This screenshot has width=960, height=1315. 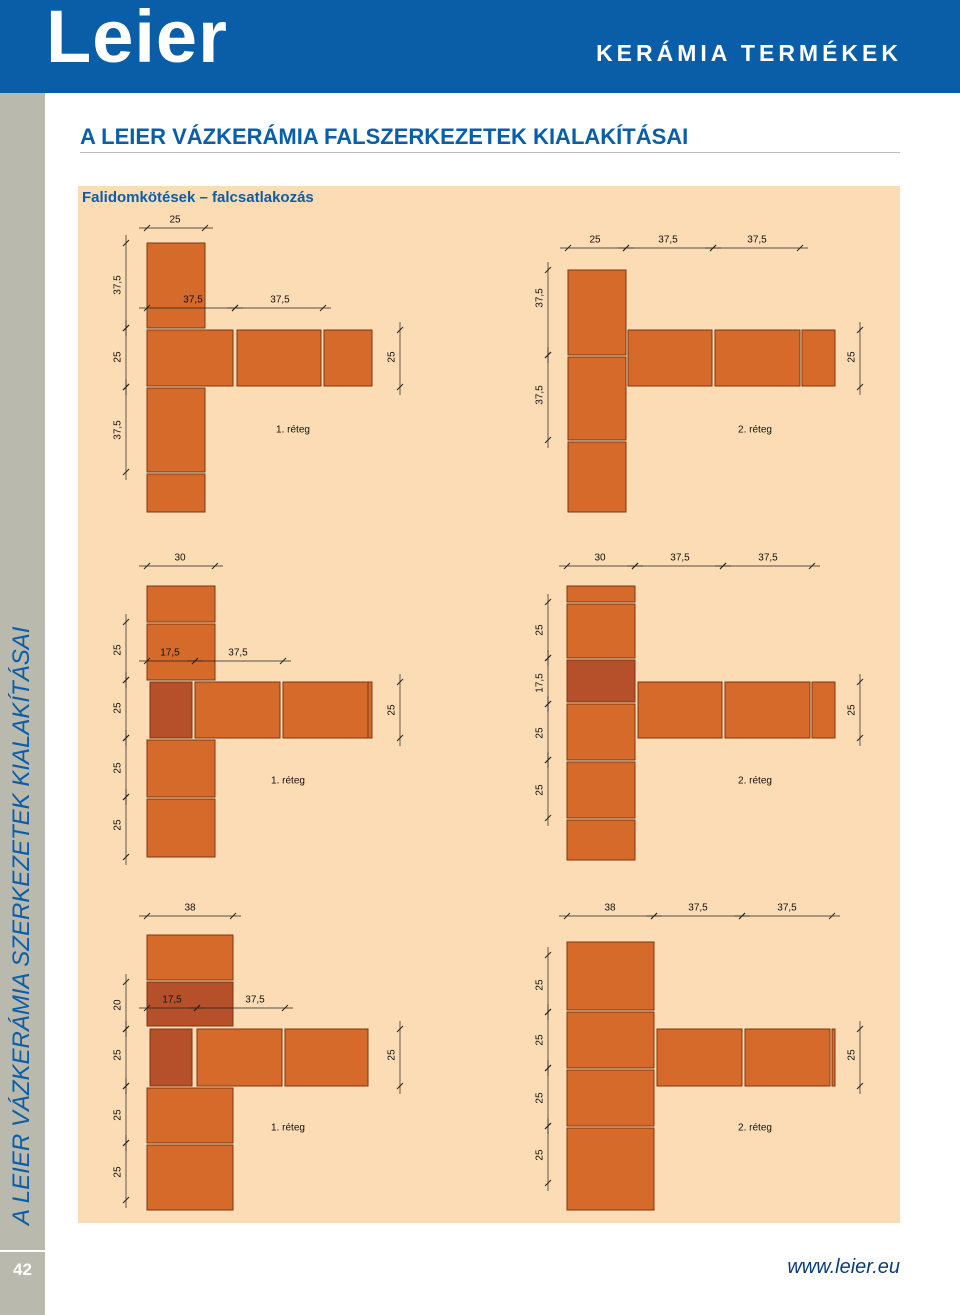 I want to click on subtitle: Falidomkötések – falcsatlakozás, so click(x=198, y=197).